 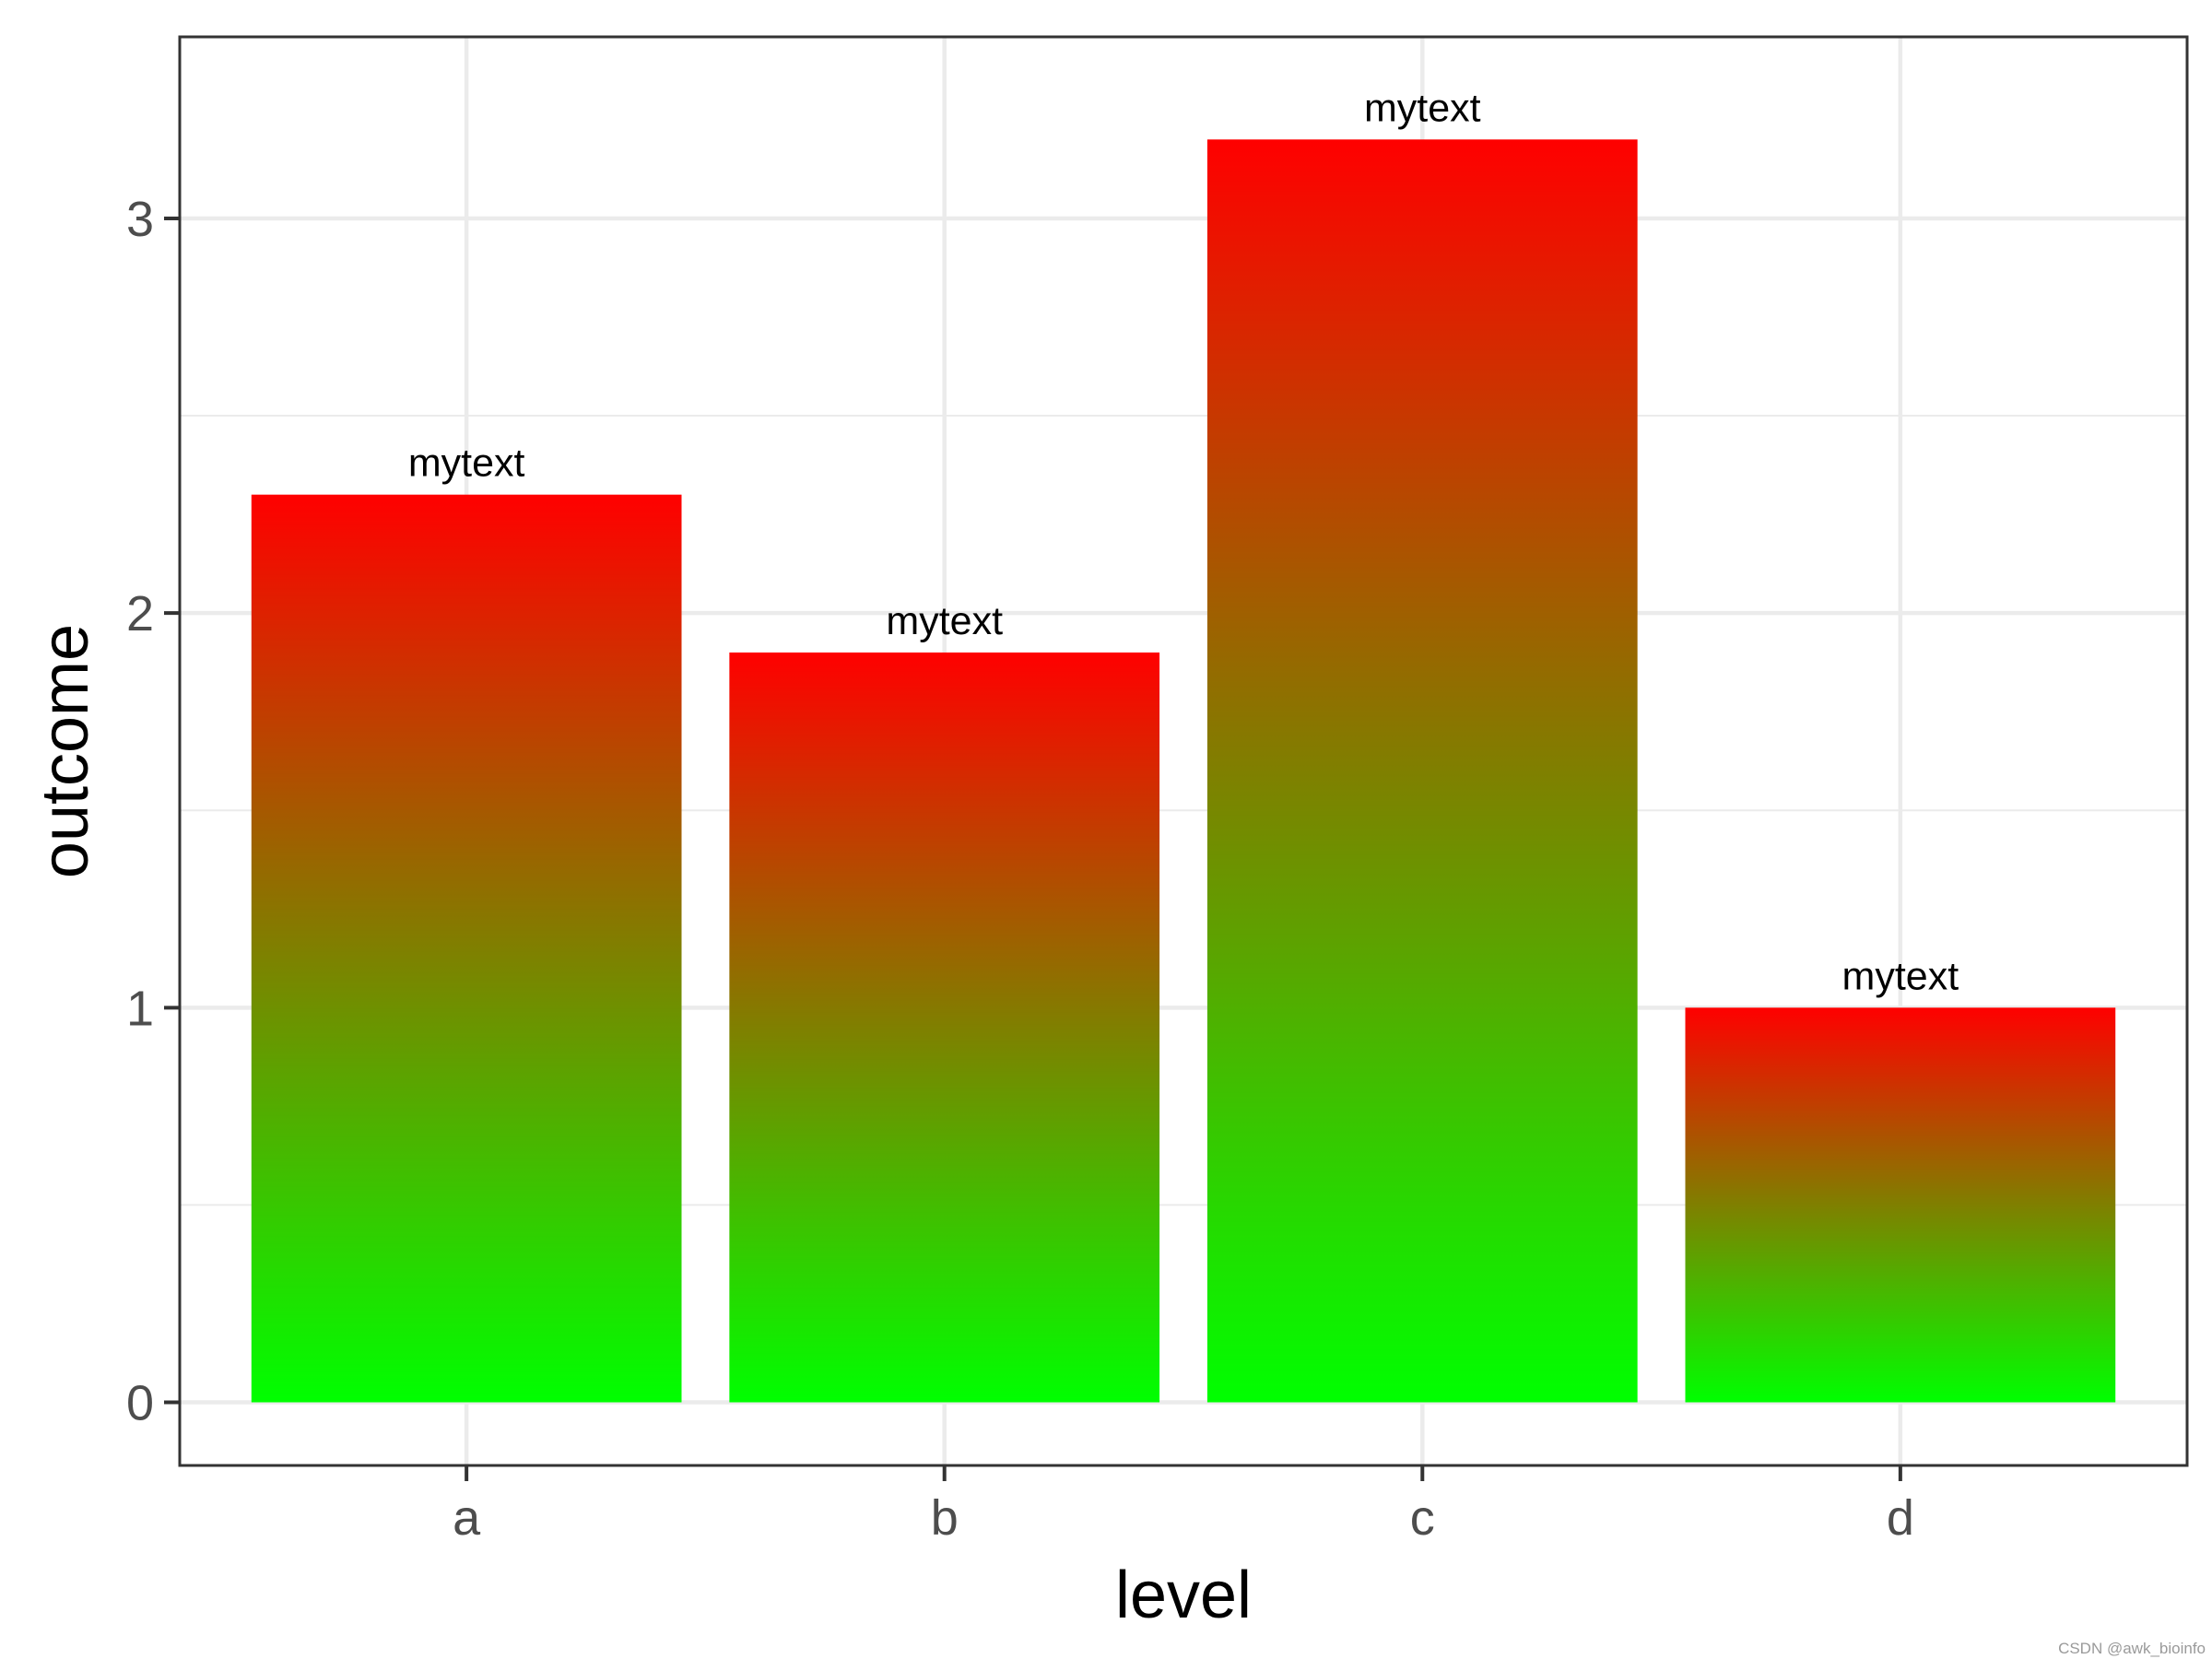 What do you see at coordinates (153, 811) in the screenshot?
I see `y-axis: 0 1 2 3` at bounding box center [153, 811].